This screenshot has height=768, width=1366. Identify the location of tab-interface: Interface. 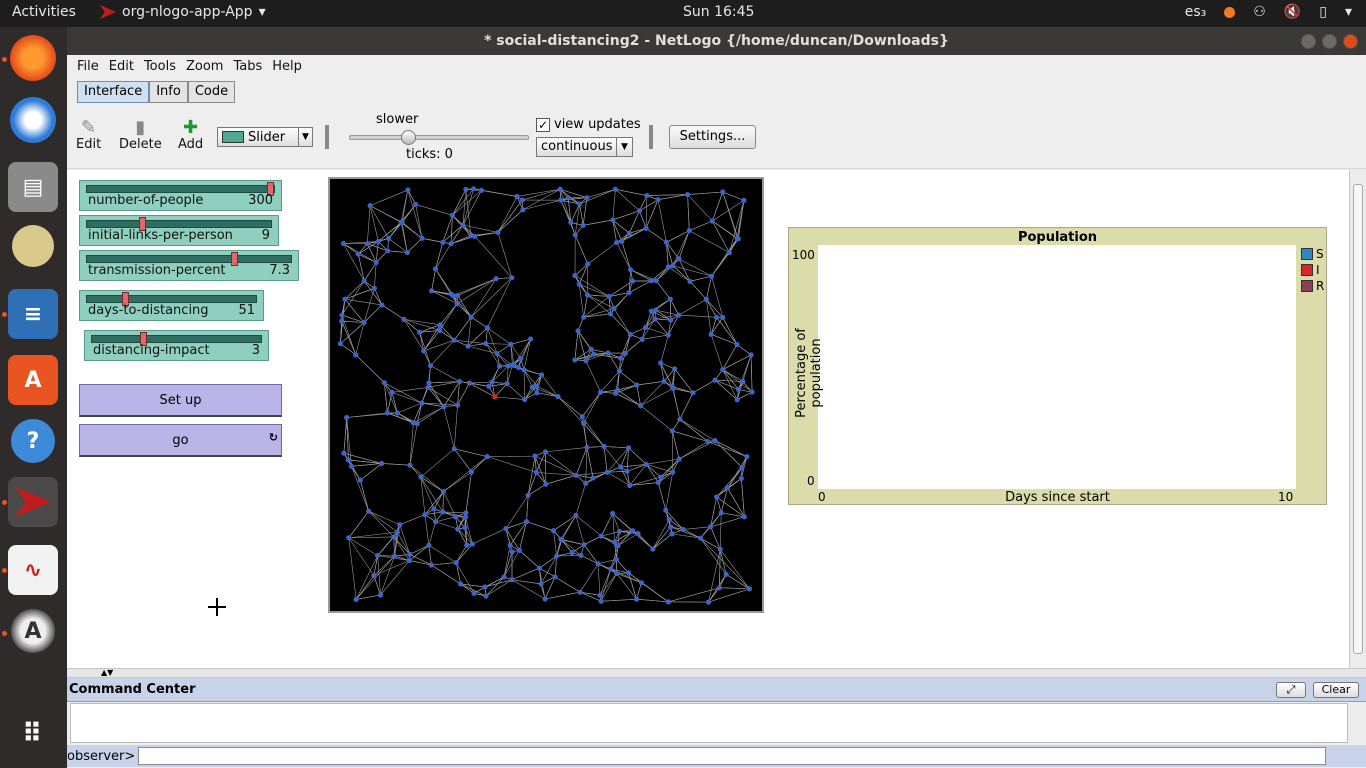
(113, 92).